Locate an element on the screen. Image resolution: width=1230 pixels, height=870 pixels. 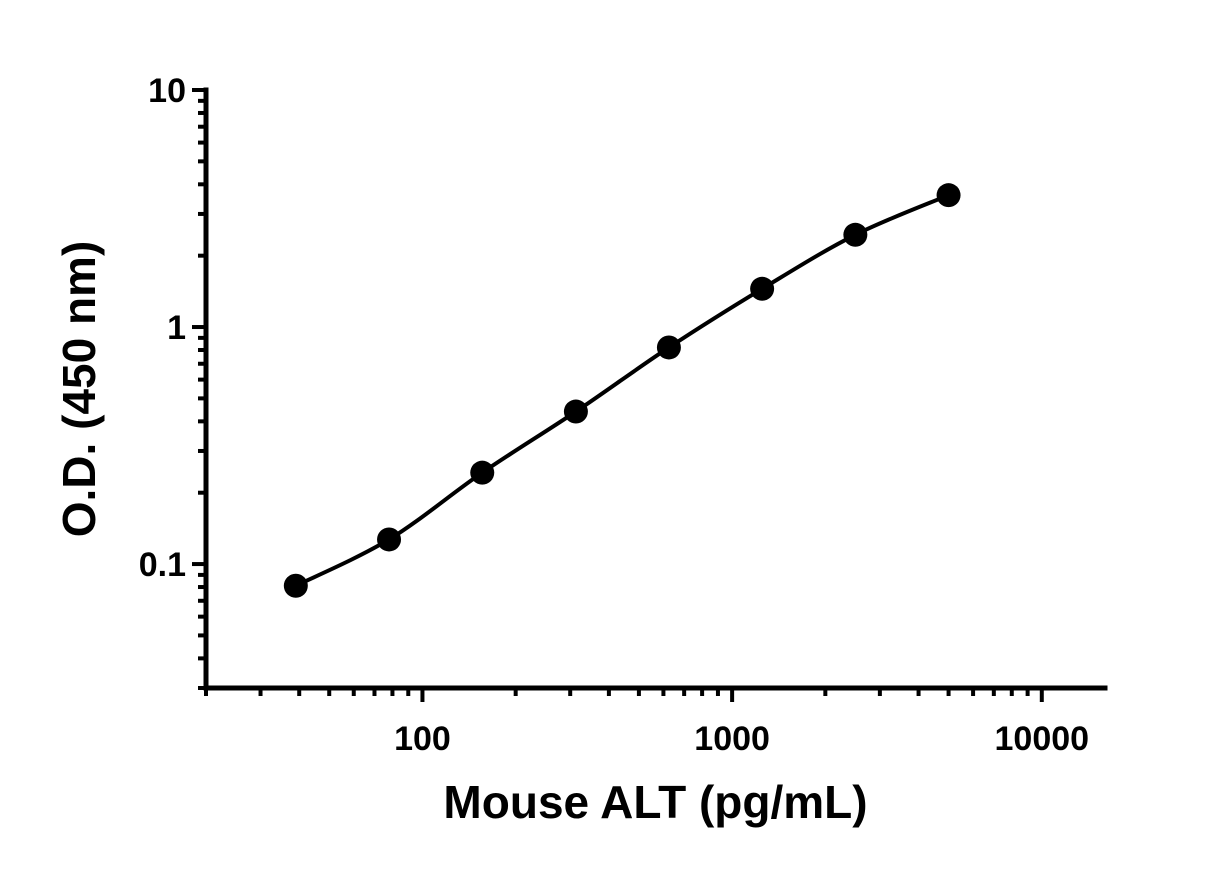
x-tick-label: 1000 is located at coordinates (732, 739).